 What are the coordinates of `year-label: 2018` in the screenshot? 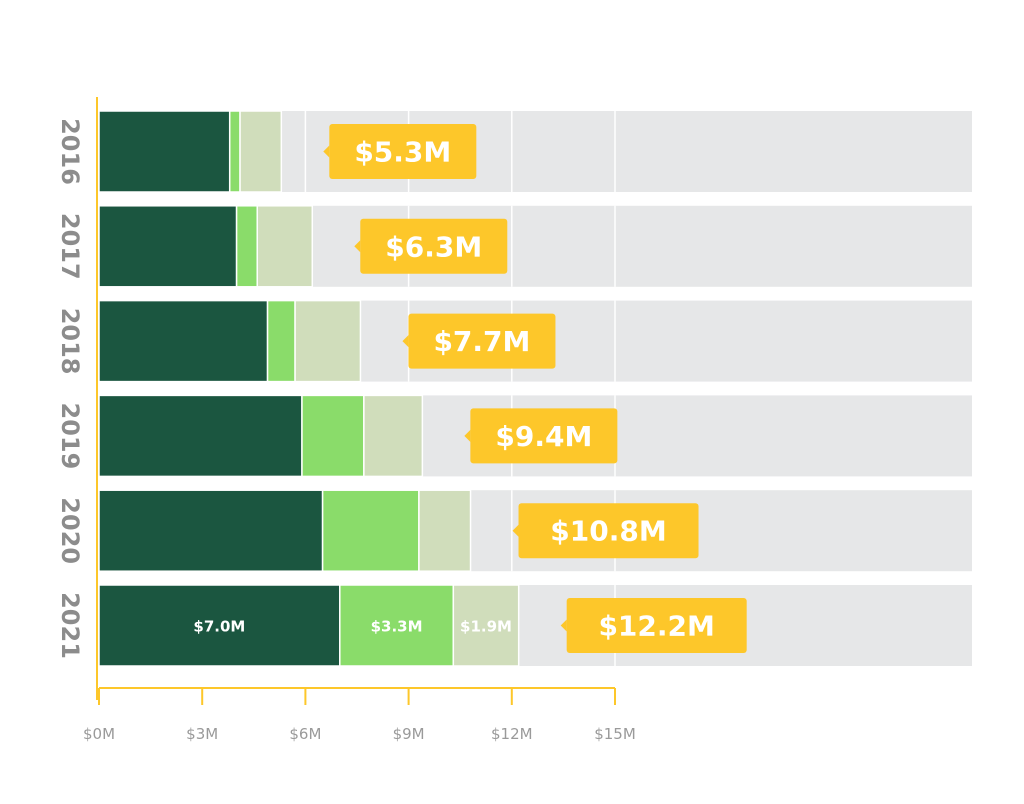 It's located at (70, 341).